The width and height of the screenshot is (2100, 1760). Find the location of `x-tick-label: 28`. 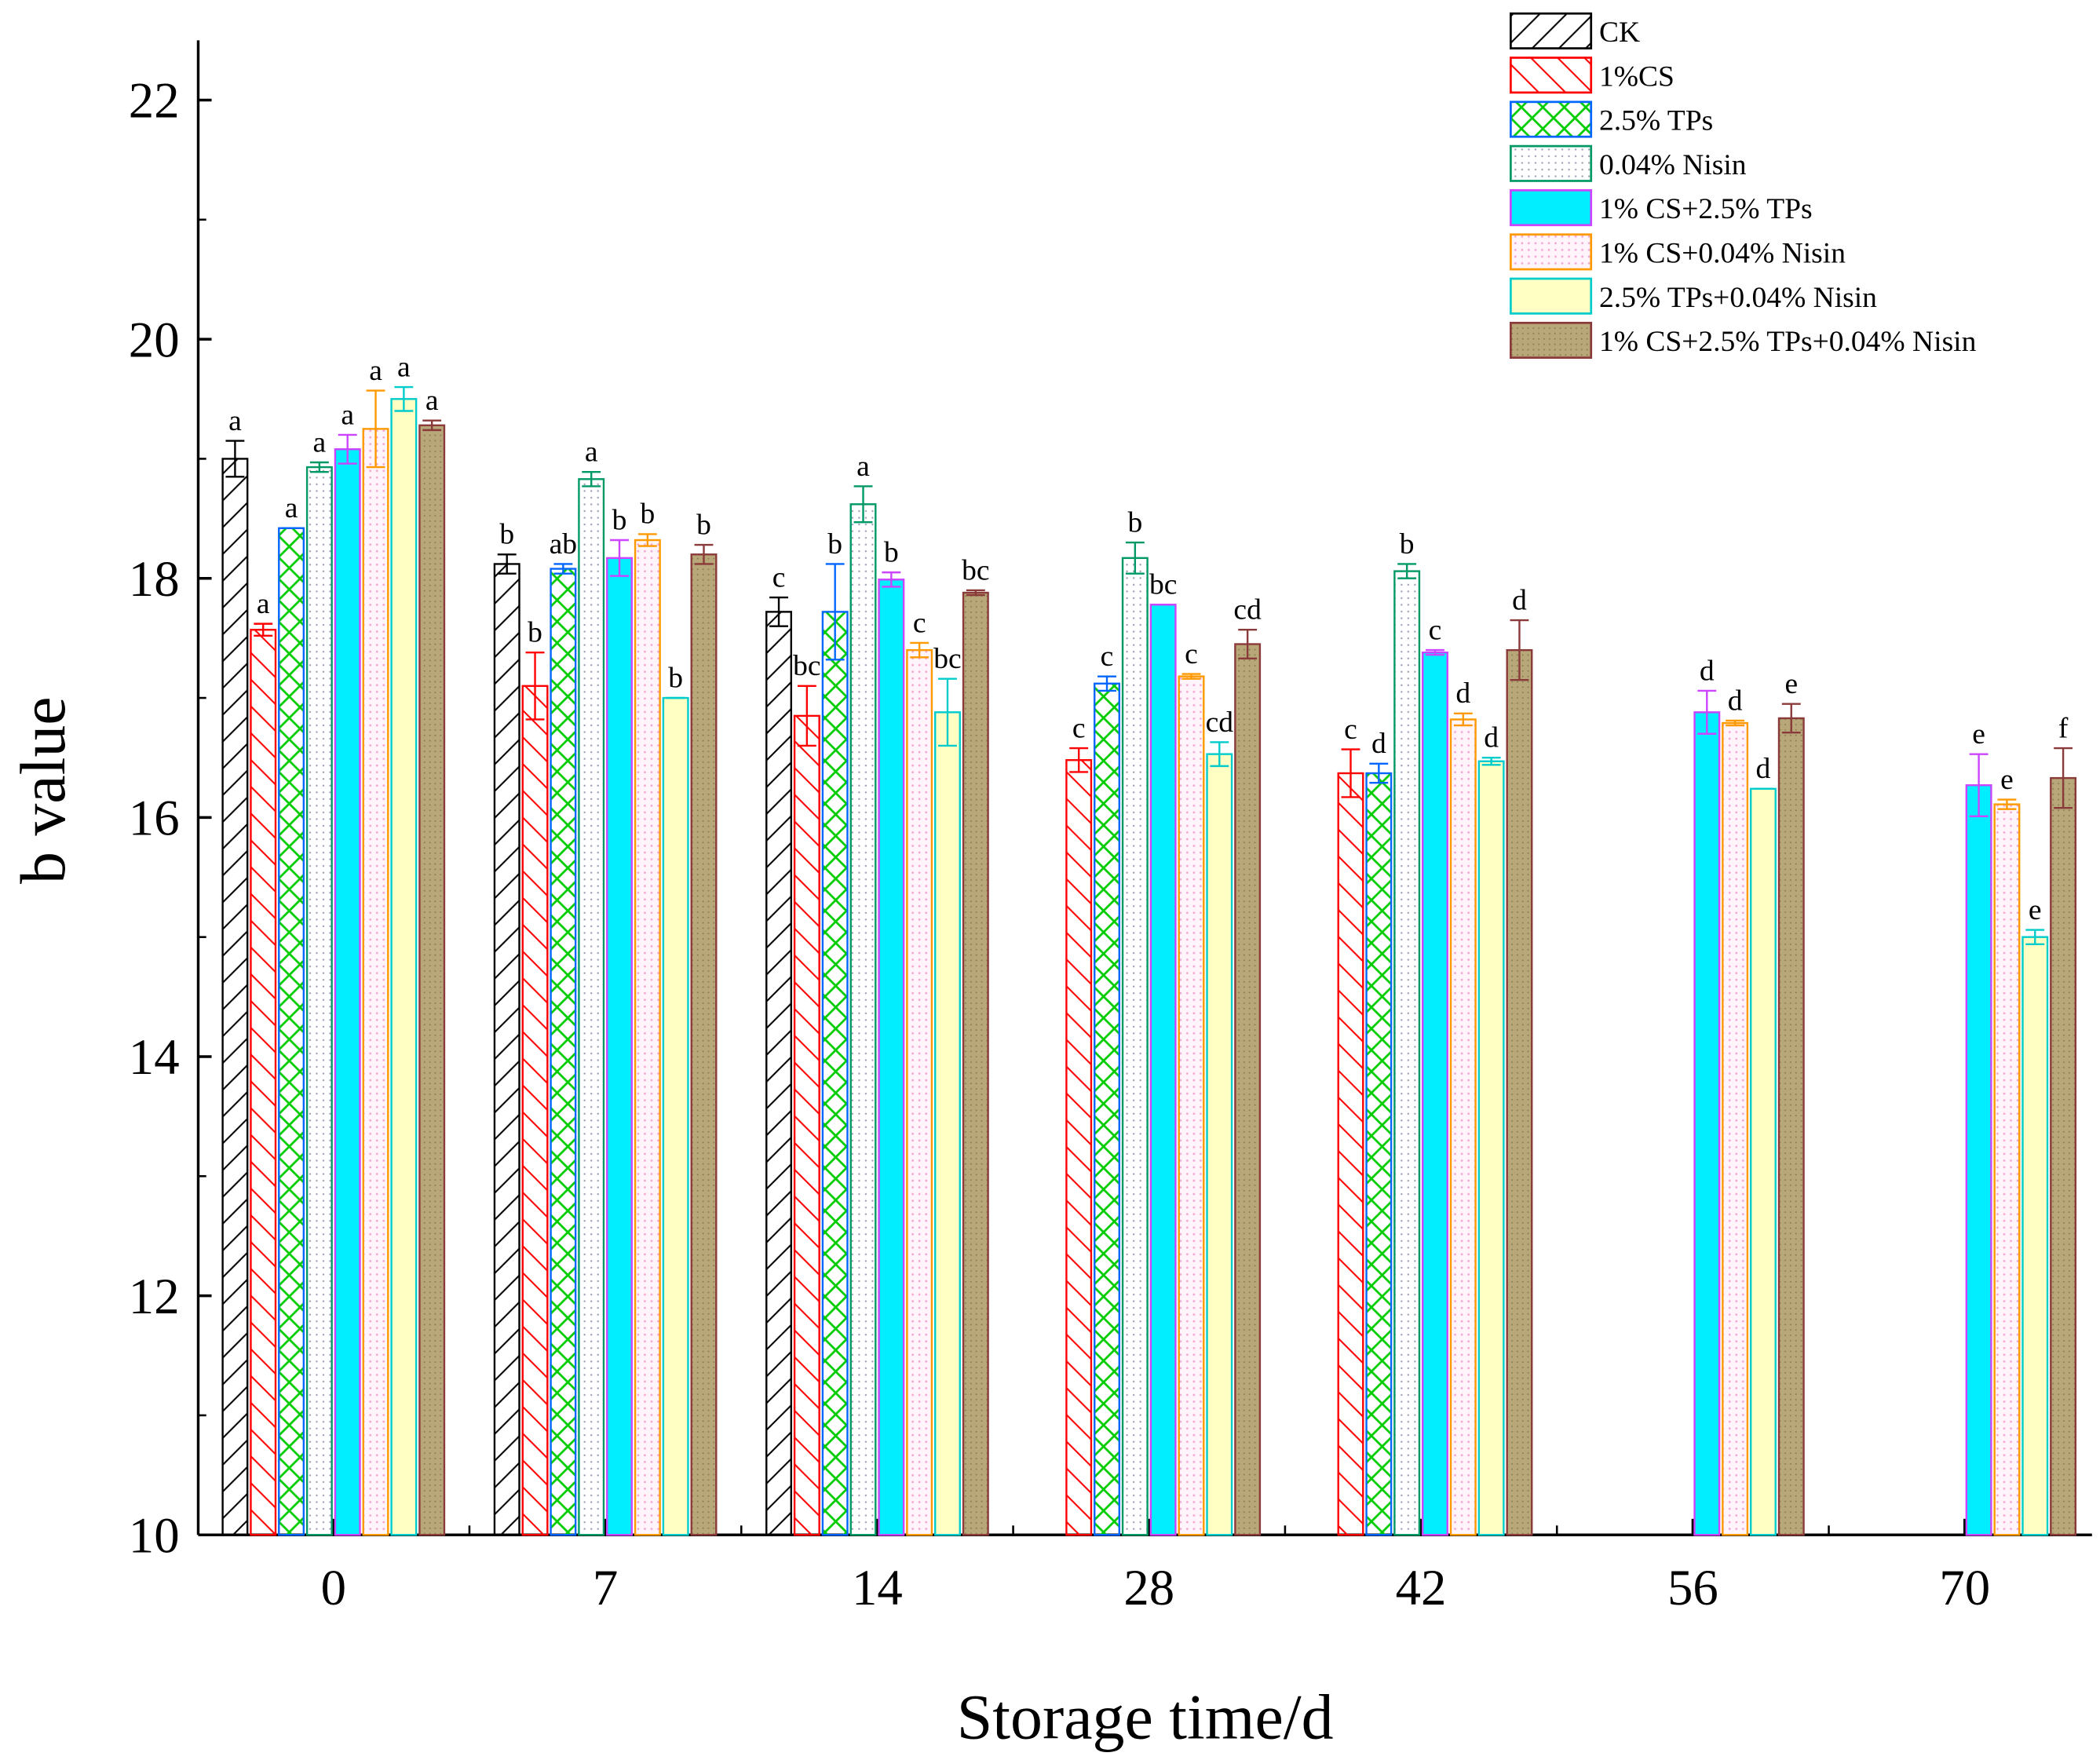

x-tick-label: 28 is located at coordinates (1148, 1588).